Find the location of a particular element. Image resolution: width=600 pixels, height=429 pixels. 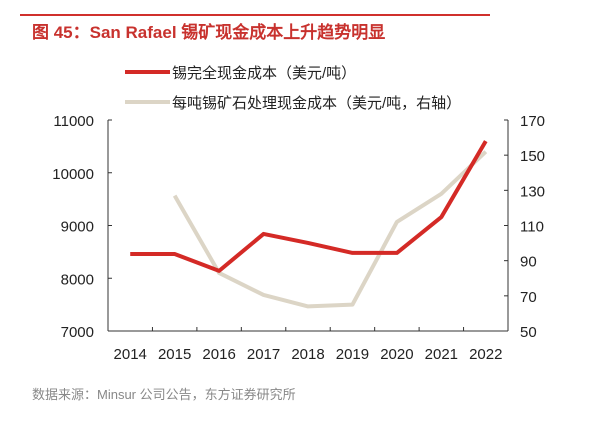

left-tick-label: 7000 is located at coordinates (77, 332).